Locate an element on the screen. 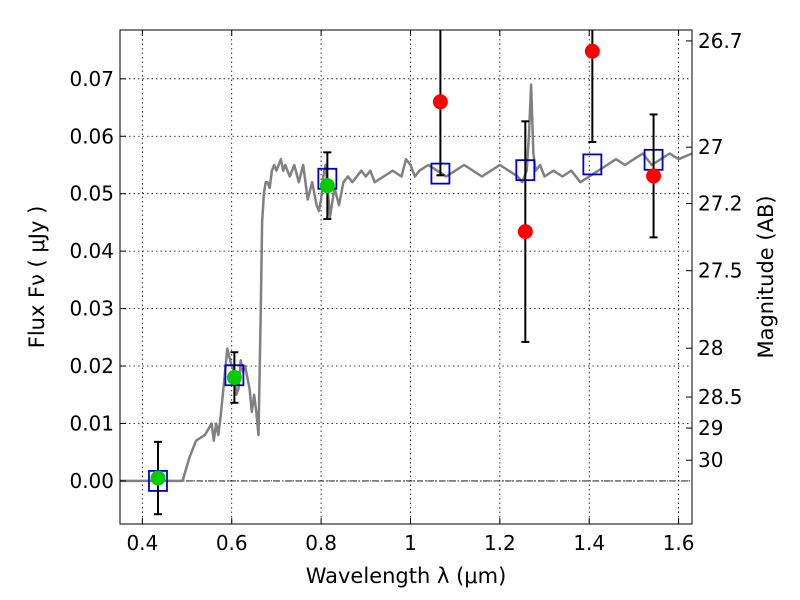 This screenshot has height=600, width=800. x-tick-label: 0.8 is located at coordinates (321, 543).